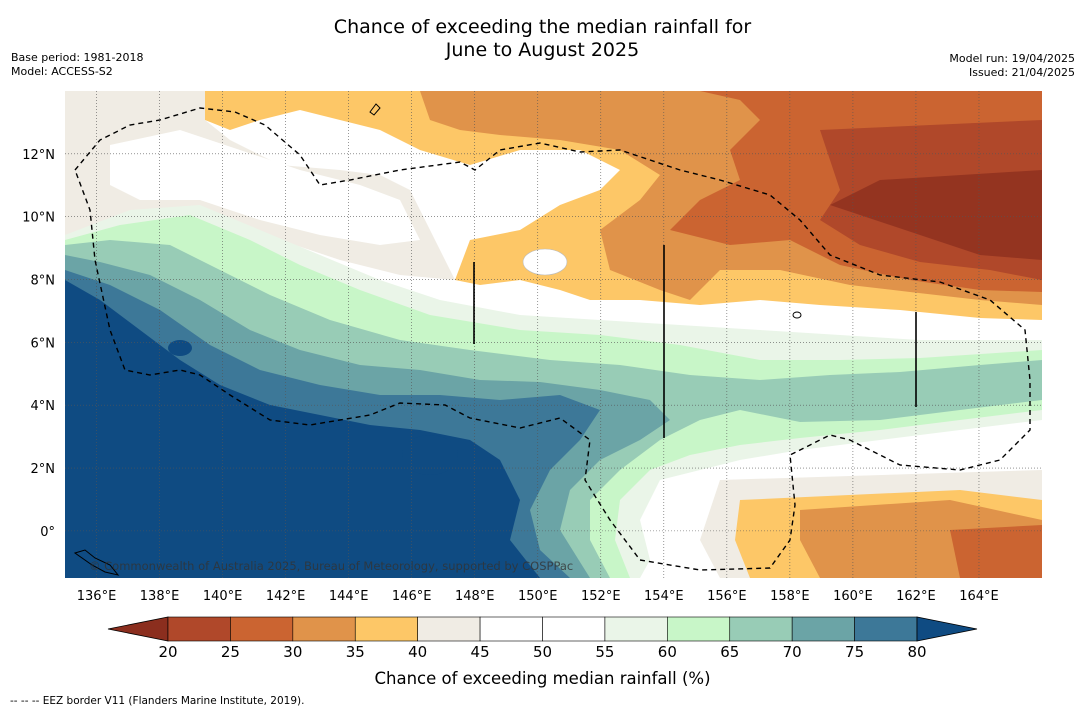  Describe the element at coordinates (545, 262) in the screenshot. I see `field-band-45-55-islet` at that location.